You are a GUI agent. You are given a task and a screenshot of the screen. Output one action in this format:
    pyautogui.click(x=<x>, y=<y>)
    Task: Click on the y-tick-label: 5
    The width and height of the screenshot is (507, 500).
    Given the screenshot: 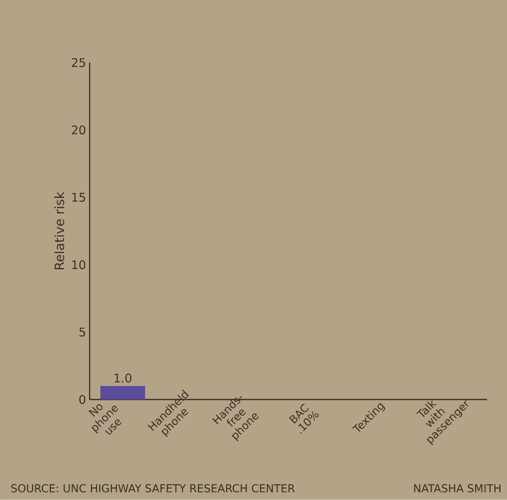 What is the action you would take?
    pyautogui.click(x=82, y=332)
    